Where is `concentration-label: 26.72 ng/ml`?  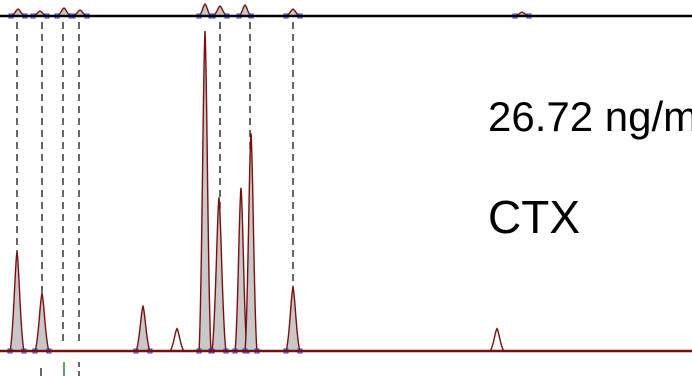 concentration-label: 26.72 ng/ml is located at coordinates (590, 116).